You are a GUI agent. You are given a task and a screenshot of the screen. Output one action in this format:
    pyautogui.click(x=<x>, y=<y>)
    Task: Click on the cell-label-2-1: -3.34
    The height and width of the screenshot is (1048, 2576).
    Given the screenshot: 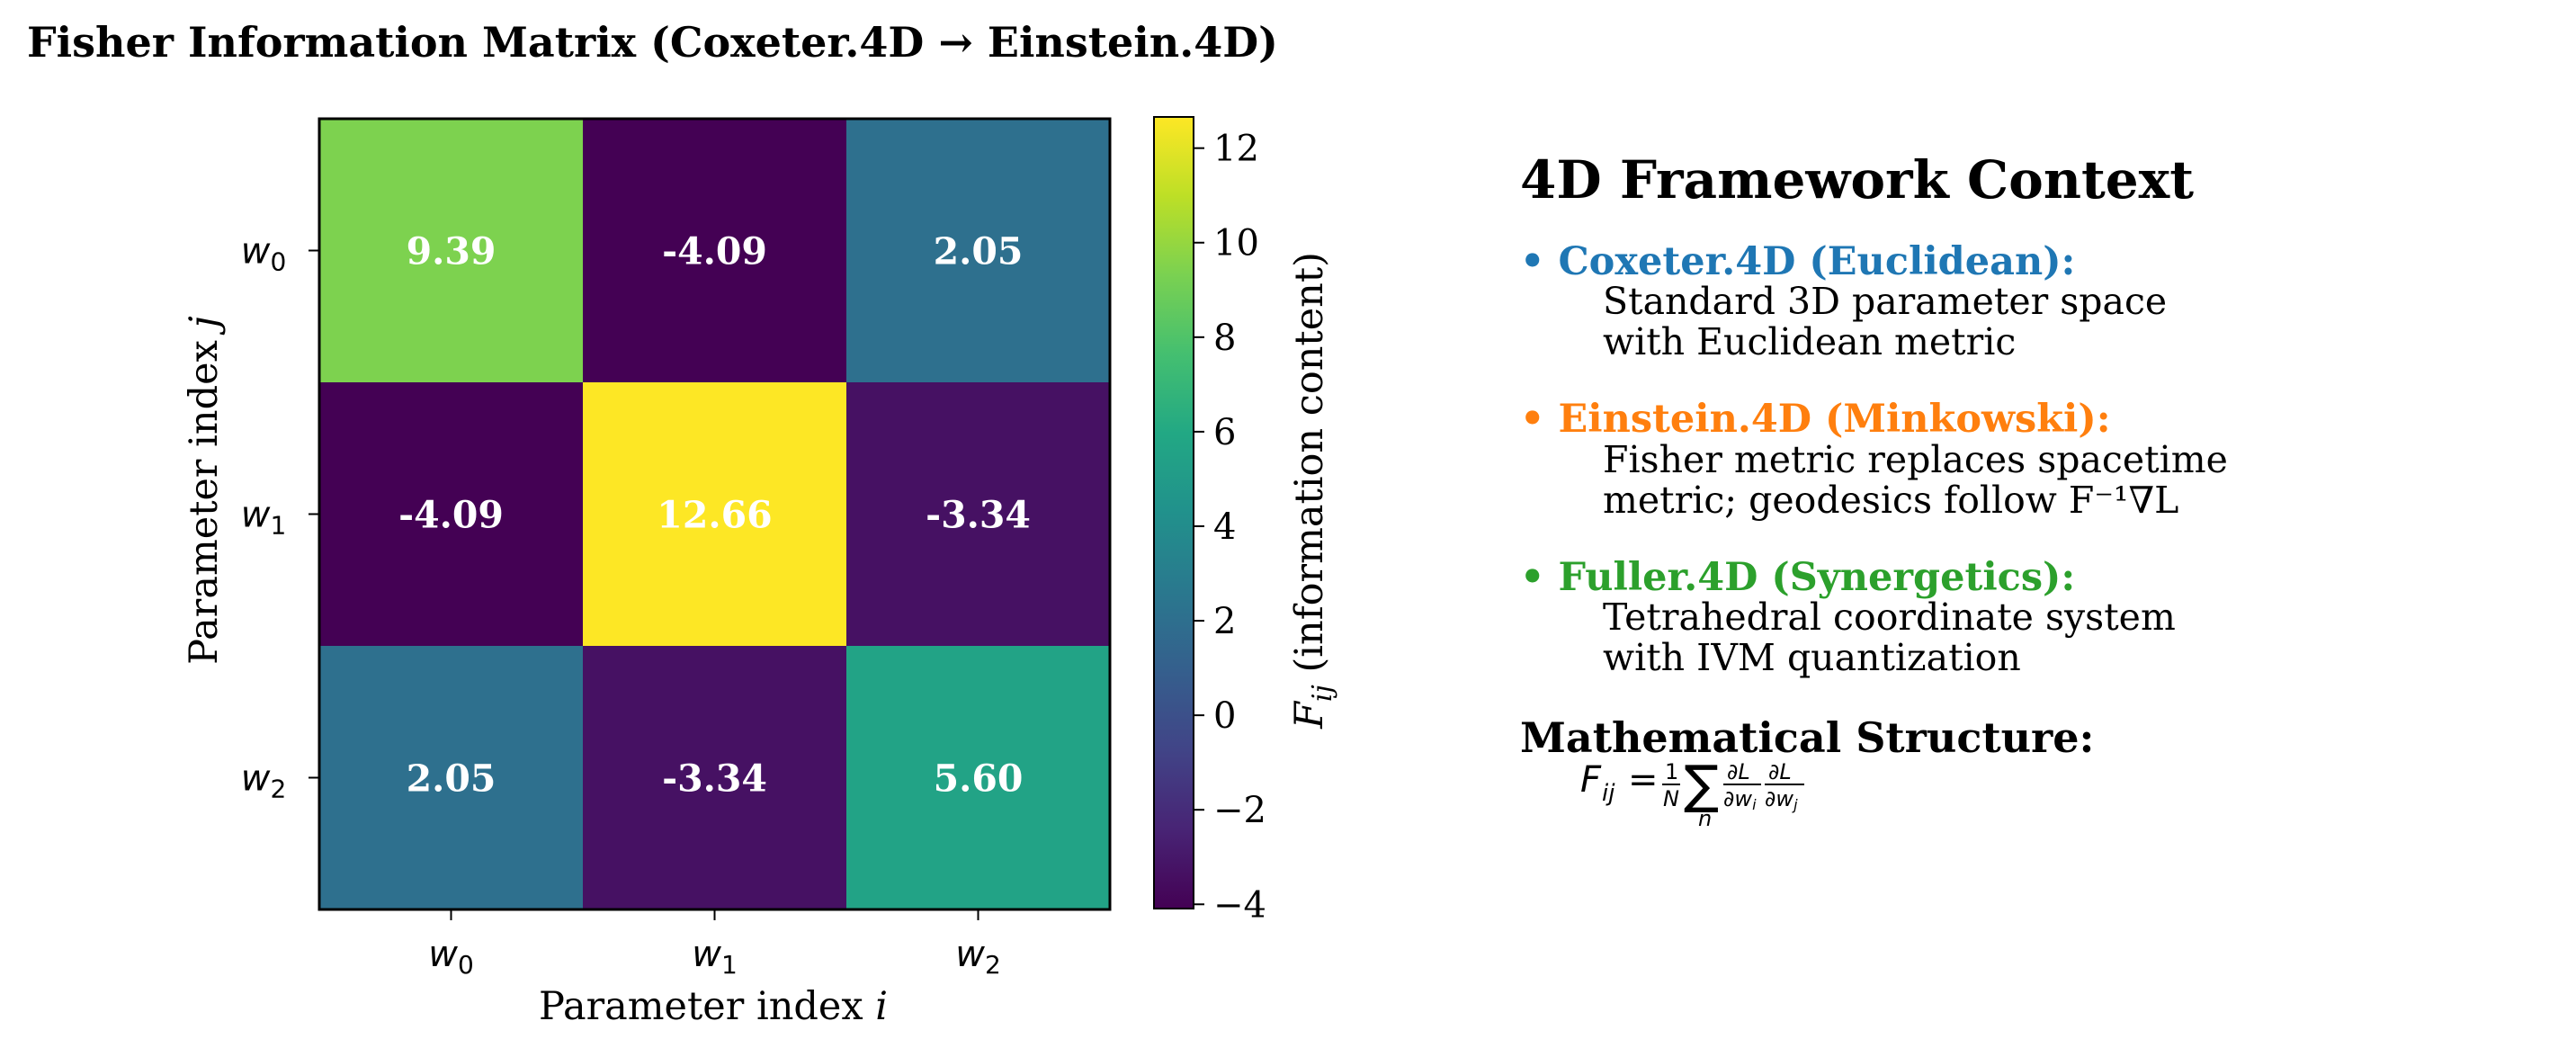 What is the action you would take?
    pyautogui.click(x=714, y=779)
    